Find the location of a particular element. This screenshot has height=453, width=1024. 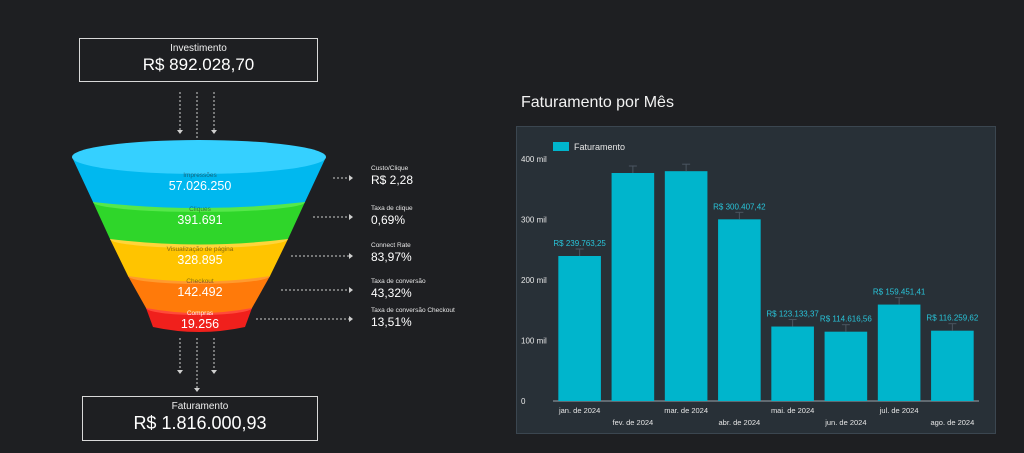

funnel-stage-2-label: Cliques is located at coordinates (200, 209).